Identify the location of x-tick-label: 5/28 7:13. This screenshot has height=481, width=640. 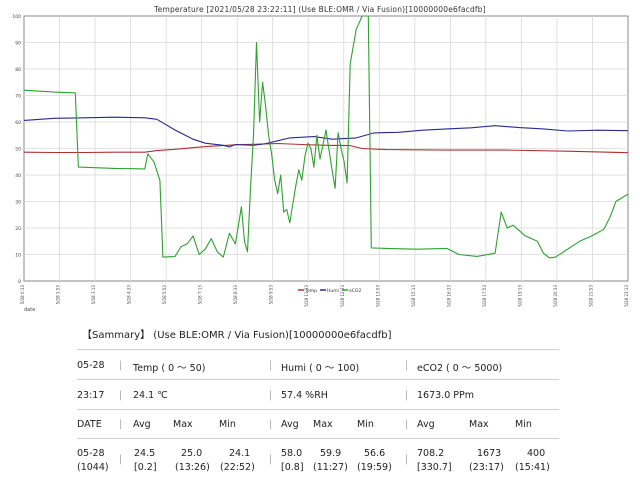
(200, 295).